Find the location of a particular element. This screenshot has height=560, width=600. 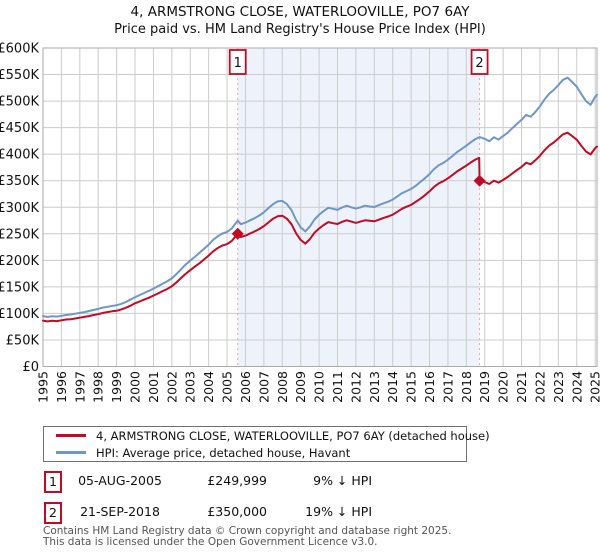

y-axis-tick-label: £600K is located at coordinates (19, 49).